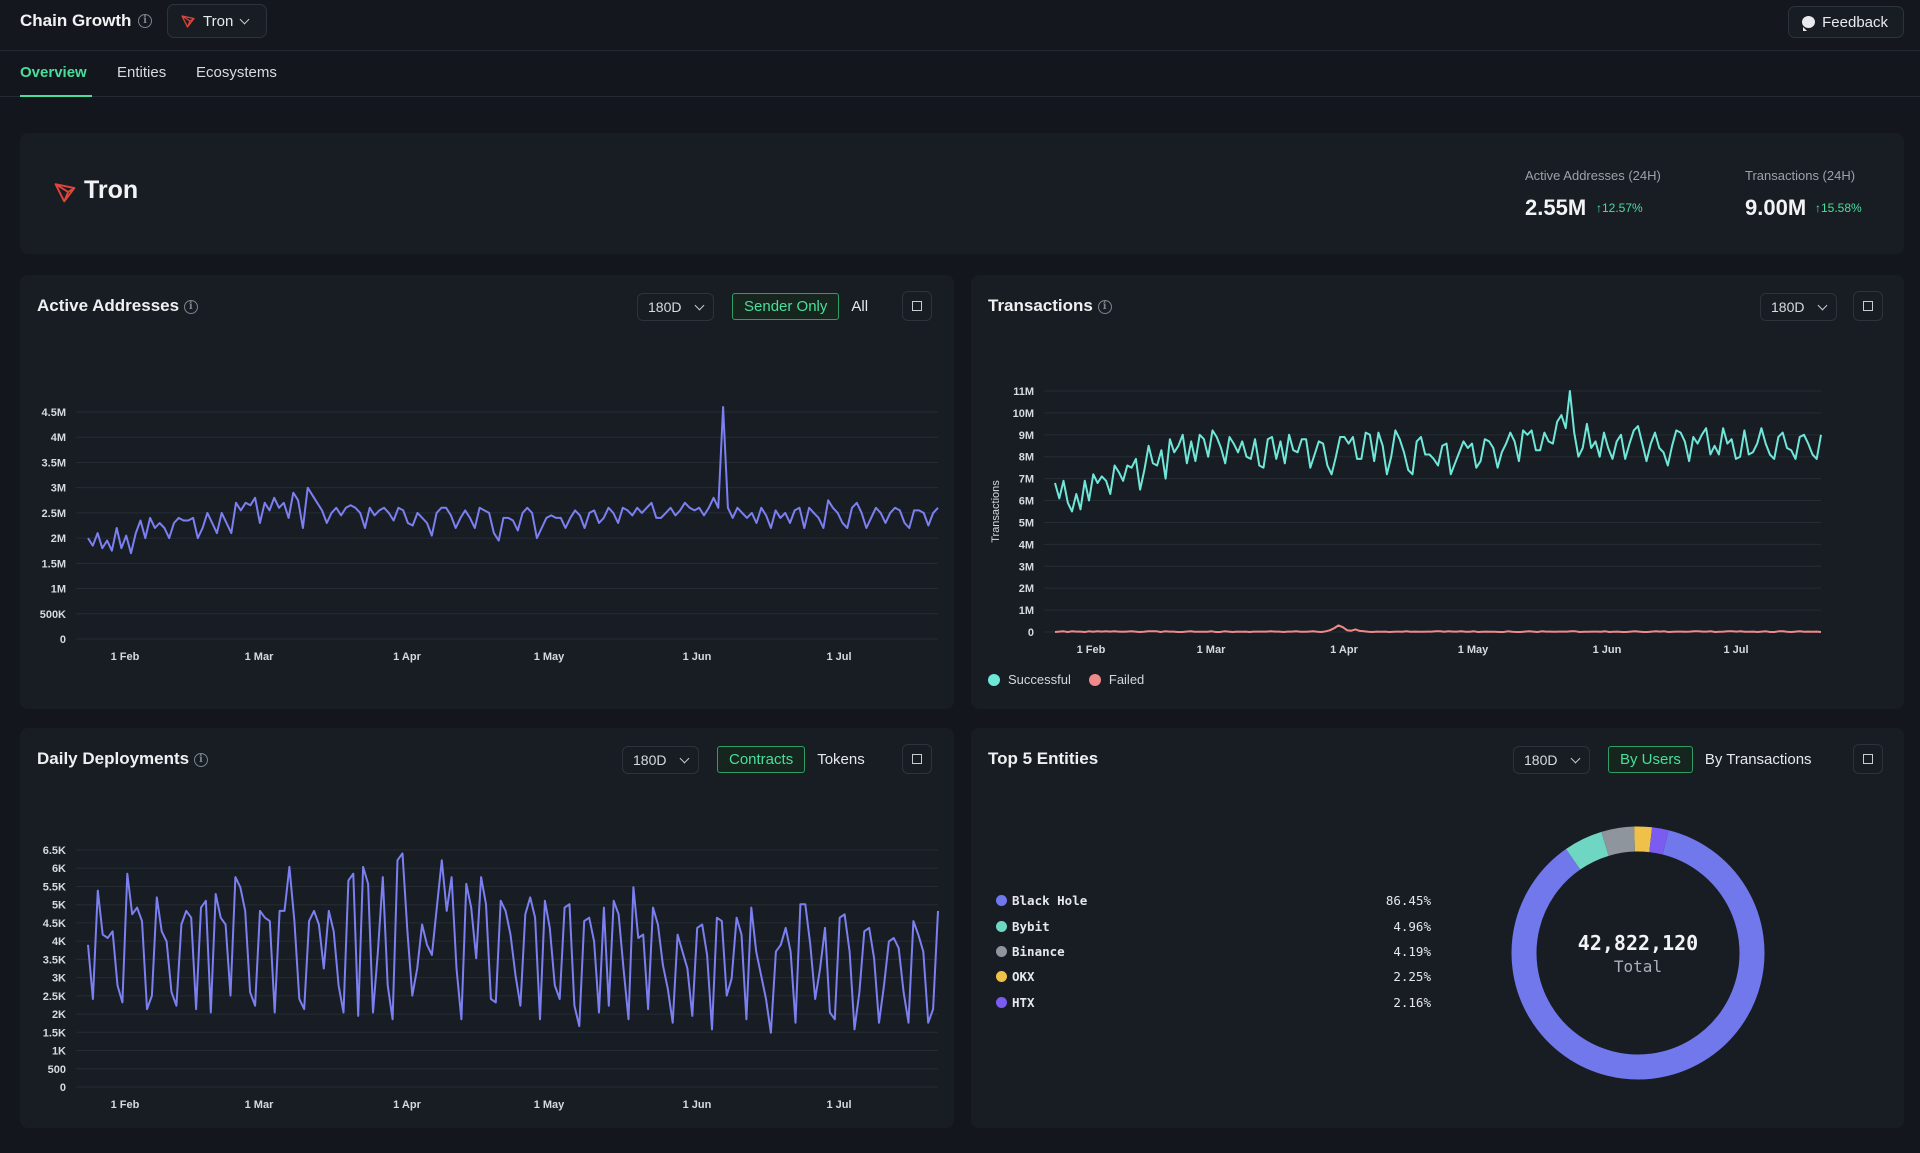 This screenshot has height=1153, width=1920. Describe the element at coordinates (1599, 208) in the screenshot. I see `arrow-up-icon: ↑` at that location.